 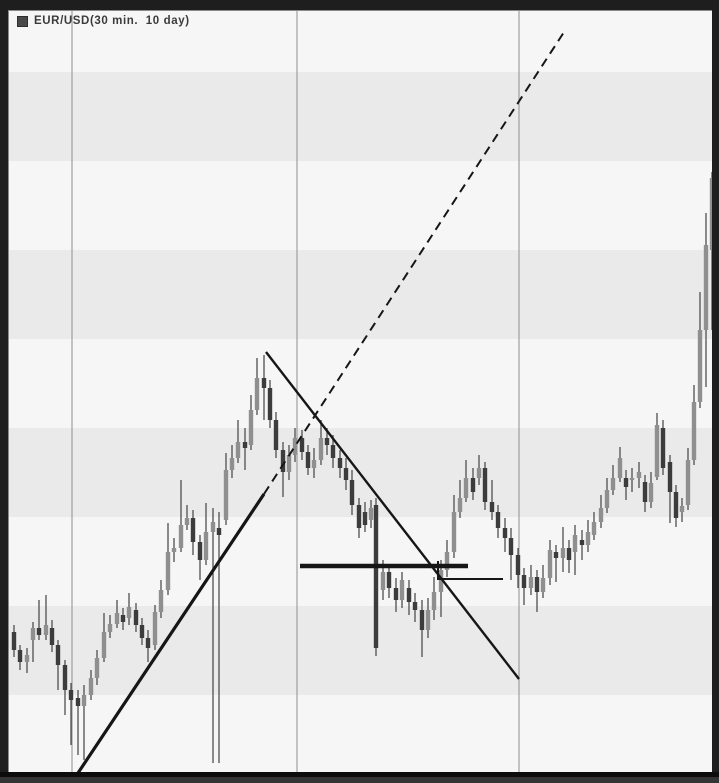 I want to click on legend-swatch-icon, so click(x=22, y=21).